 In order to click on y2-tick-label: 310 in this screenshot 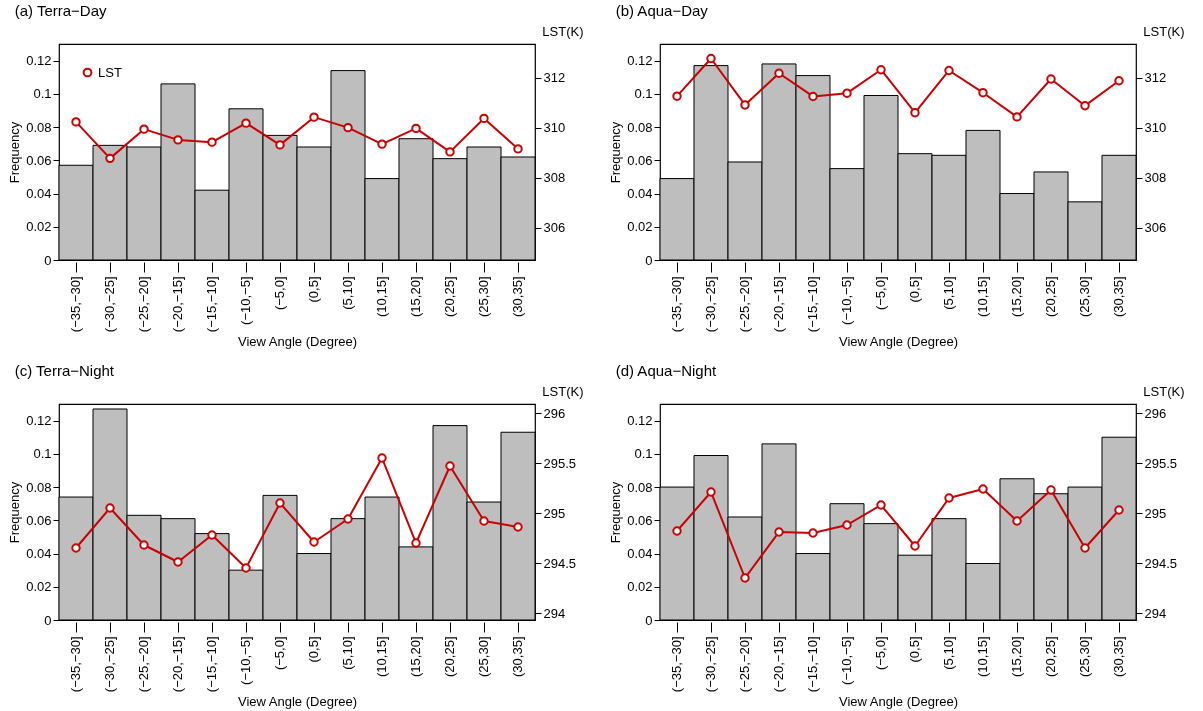, I will do `click(554, 128)`.